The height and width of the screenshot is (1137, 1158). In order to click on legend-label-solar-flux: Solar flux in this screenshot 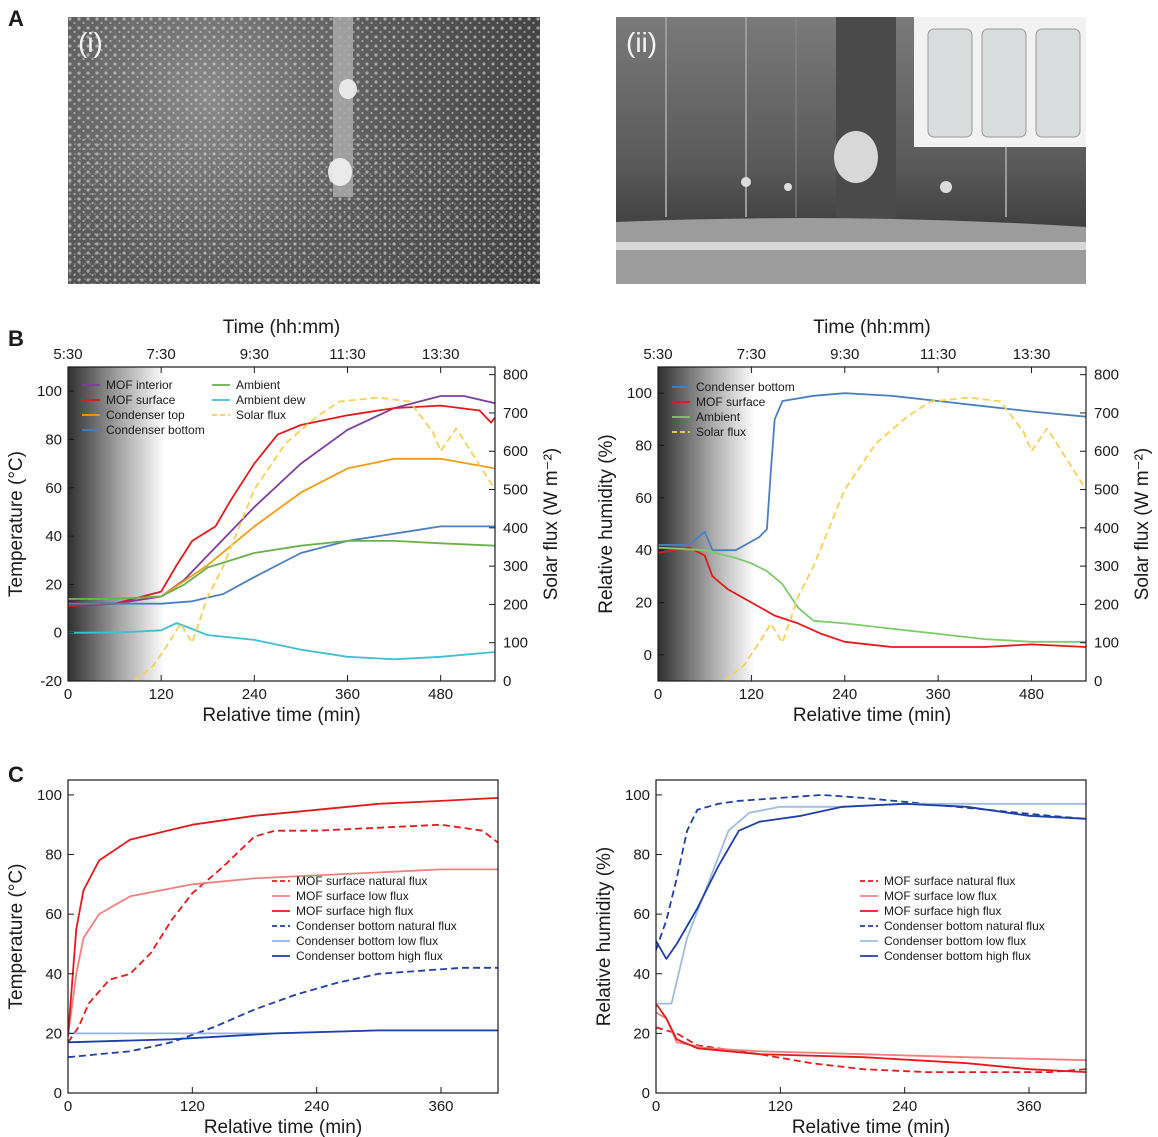, I will do `click(721, 432)`.